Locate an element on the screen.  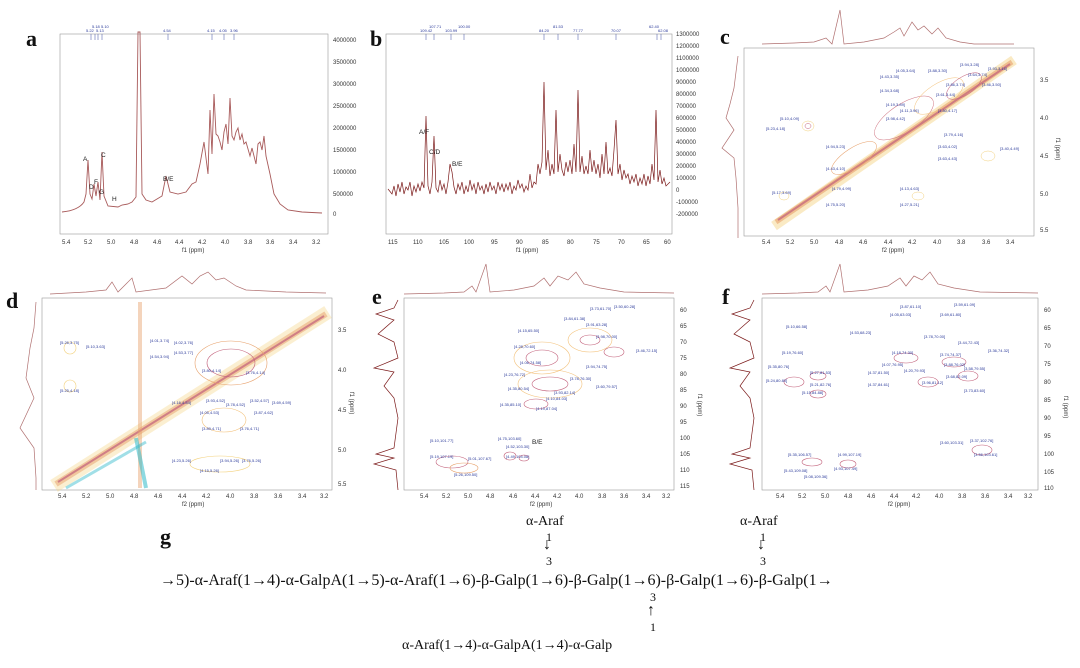
y-tick: 3.5 is located at coordinates (342, 331).